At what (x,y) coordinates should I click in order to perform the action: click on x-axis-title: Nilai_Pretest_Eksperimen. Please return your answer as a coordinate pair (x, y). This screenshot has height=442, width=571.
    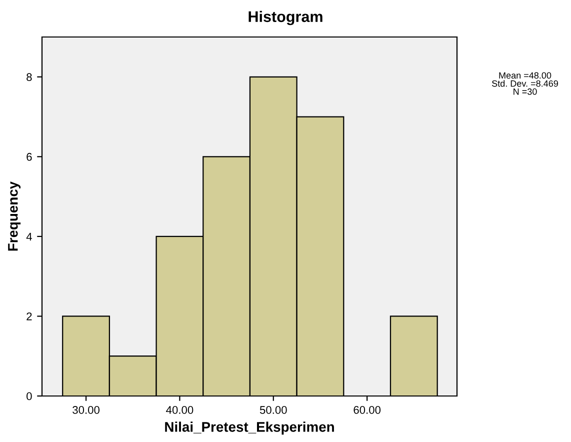
    Looking at the image, I should click on (249, 428).